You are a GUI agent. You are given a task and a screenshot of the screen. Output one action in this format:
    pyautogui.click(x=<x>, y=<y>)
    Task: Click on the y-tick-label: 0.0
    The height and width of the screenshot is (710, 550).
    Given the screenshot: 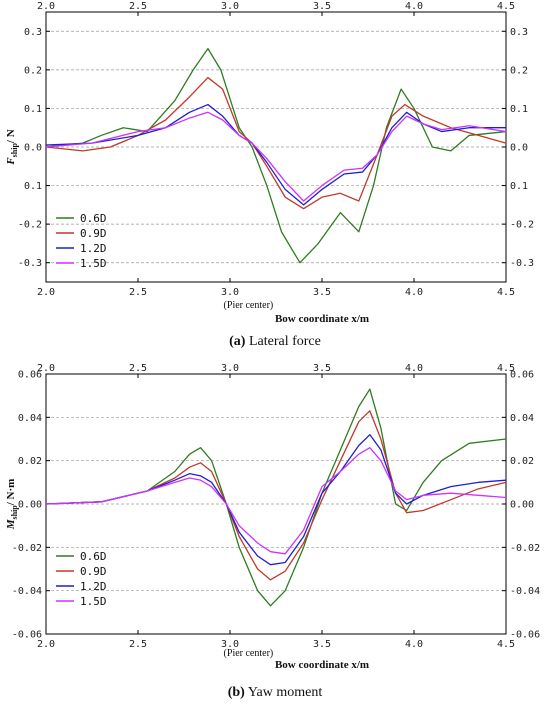 What is the action you would take?
    pyautogui.click(x=33, y=148)
    